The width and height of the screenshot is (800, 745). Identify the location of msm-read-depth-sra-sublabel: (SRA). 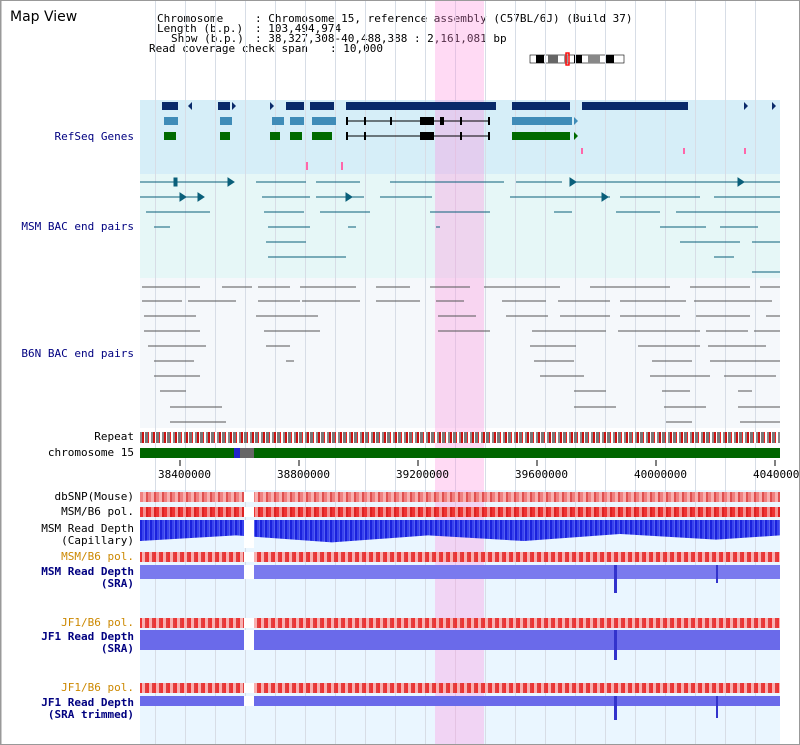
(117, 583).